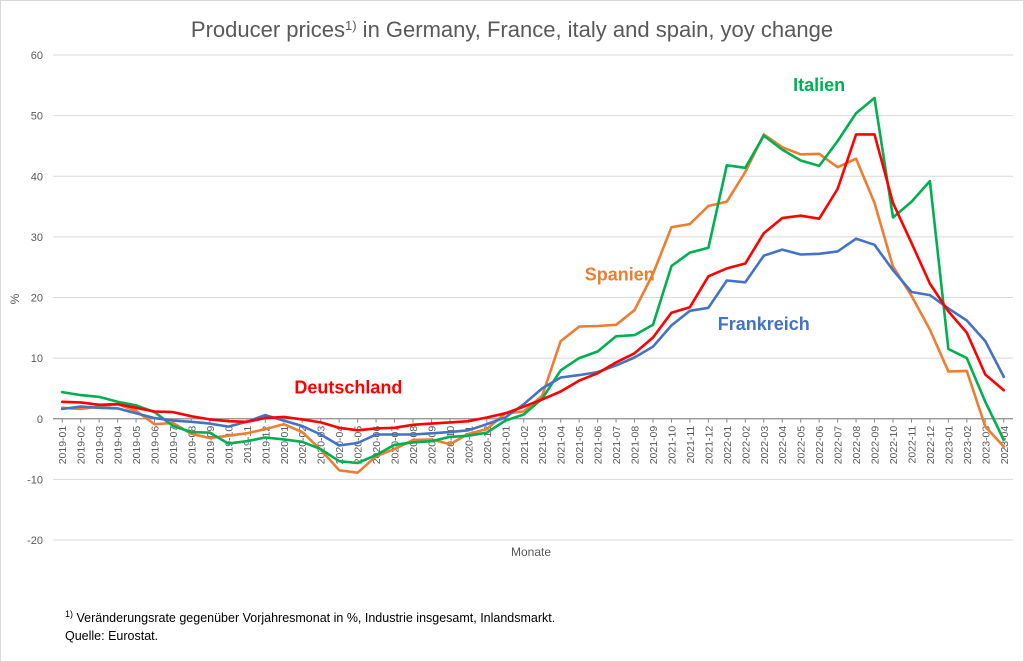 The width and height of the screenshot is (1024, 662). I want to click on y-tick-label: 60, so click(37, 56).